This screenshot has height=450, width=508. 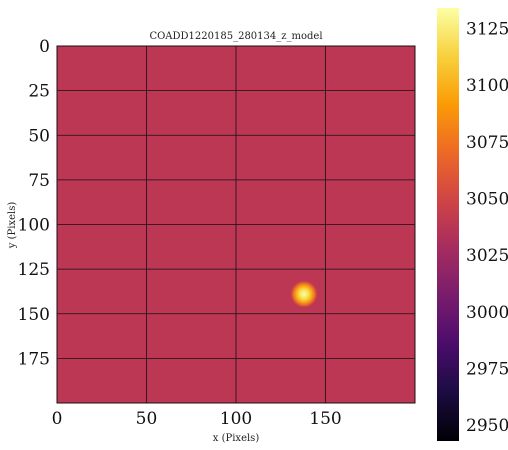 What do you see at coordinates (34, 270) in the screenshot?
I see `y-tick-label-5: 125` at bounding box center [34, 270].